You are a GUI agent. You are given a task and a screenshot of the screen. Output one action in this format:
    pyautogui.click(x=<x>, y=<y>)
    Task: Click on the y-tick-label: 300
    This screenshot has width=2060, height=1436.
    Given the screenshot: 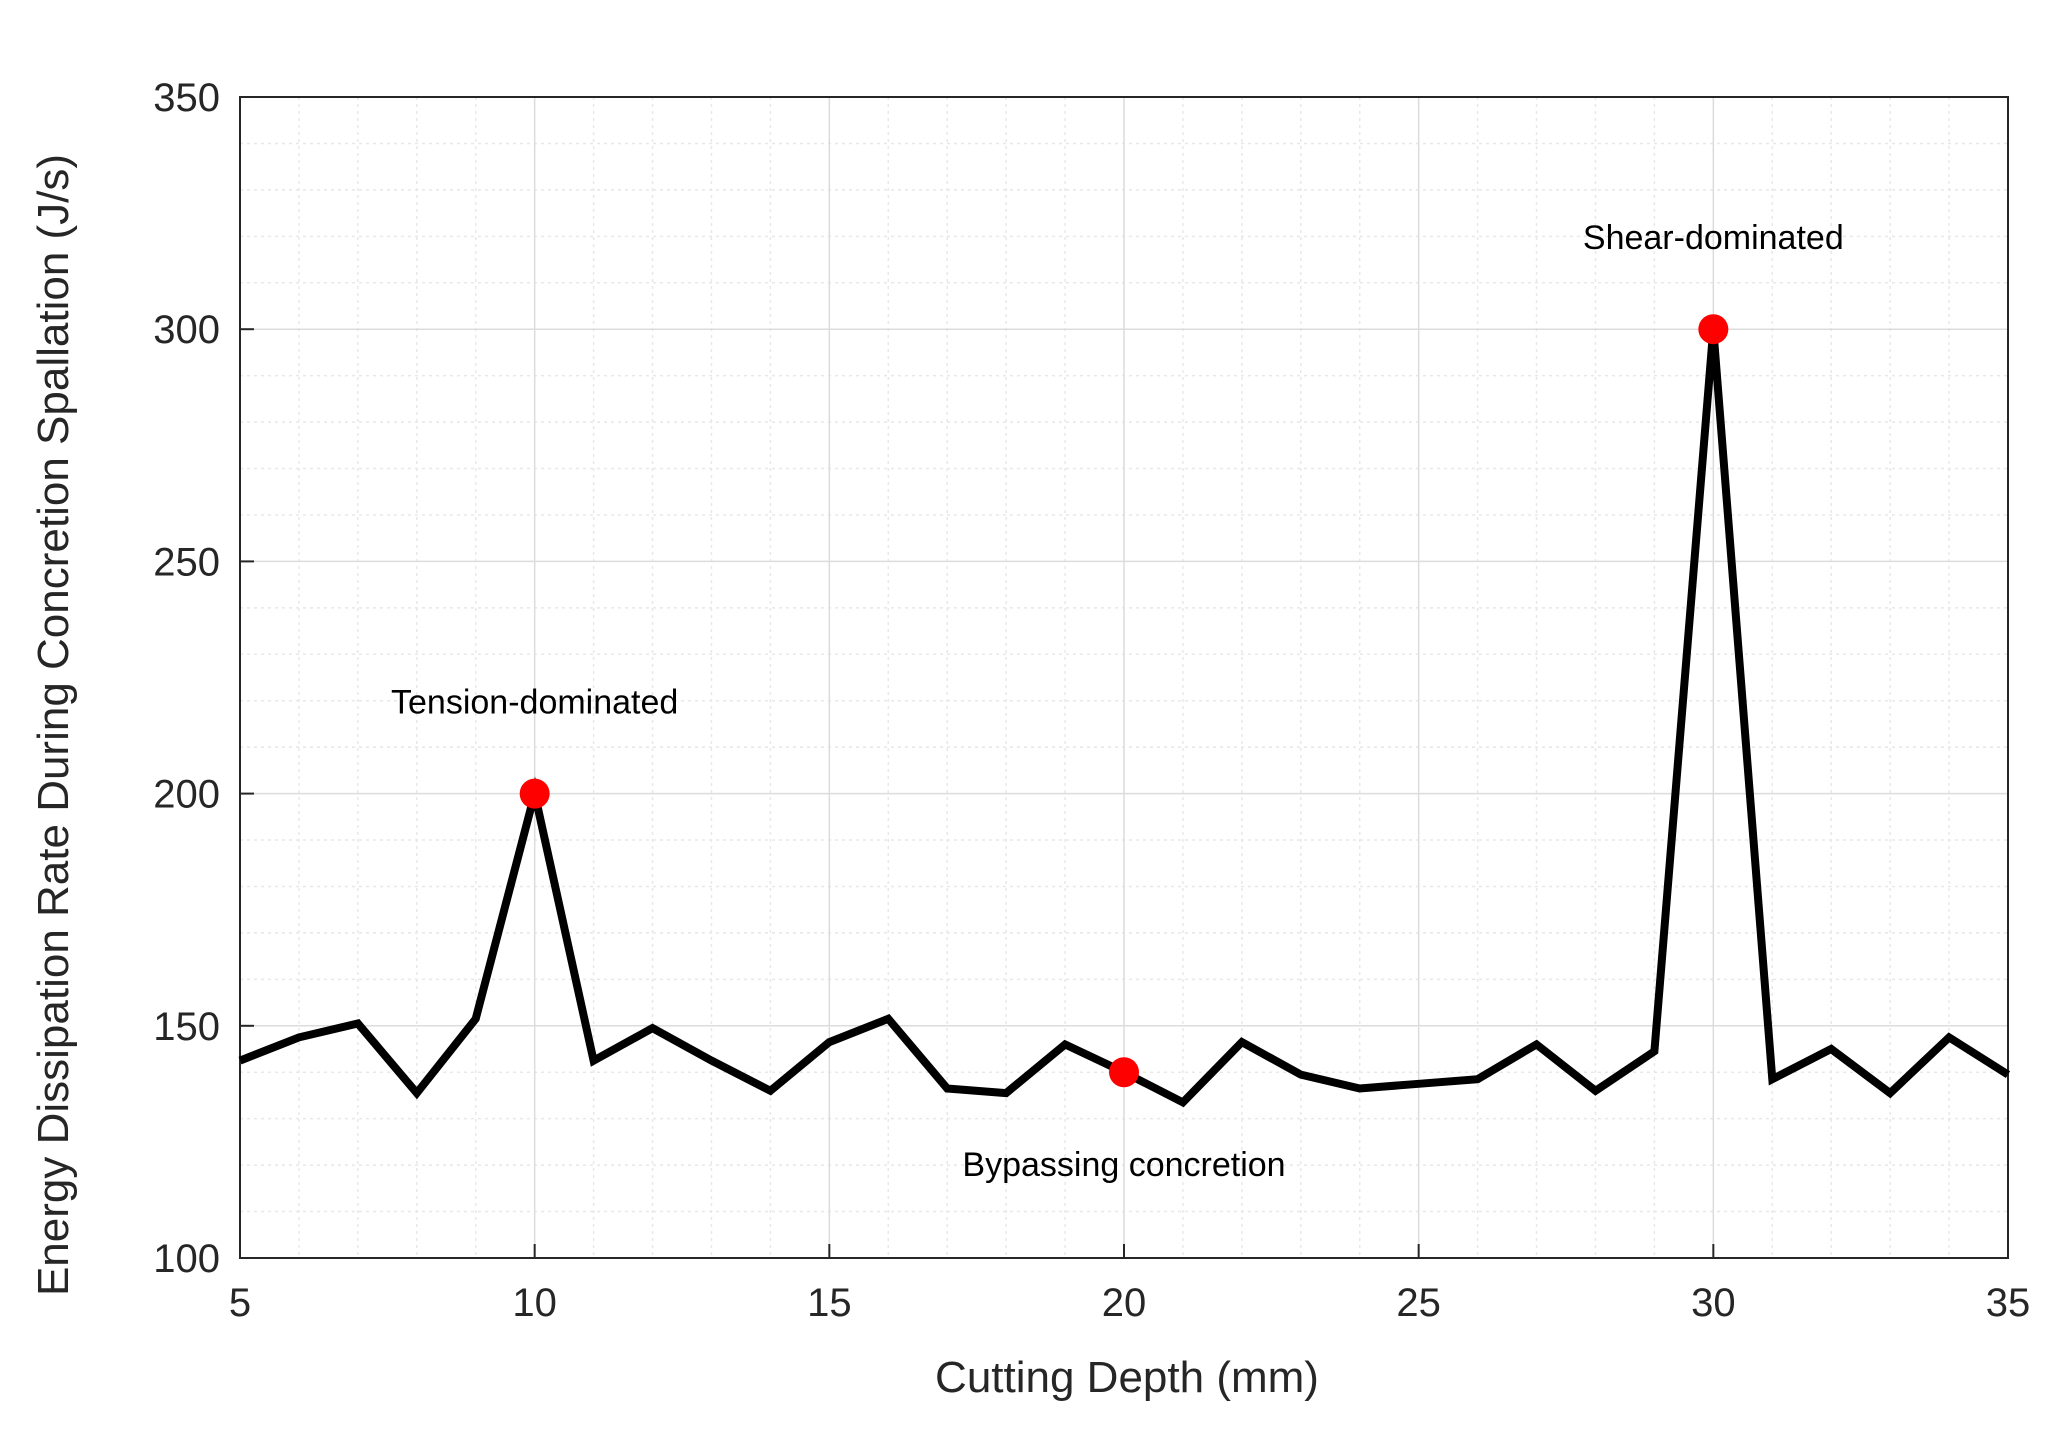 What is the action you would take?
    pyautogui.click(x=186, y=330)
    